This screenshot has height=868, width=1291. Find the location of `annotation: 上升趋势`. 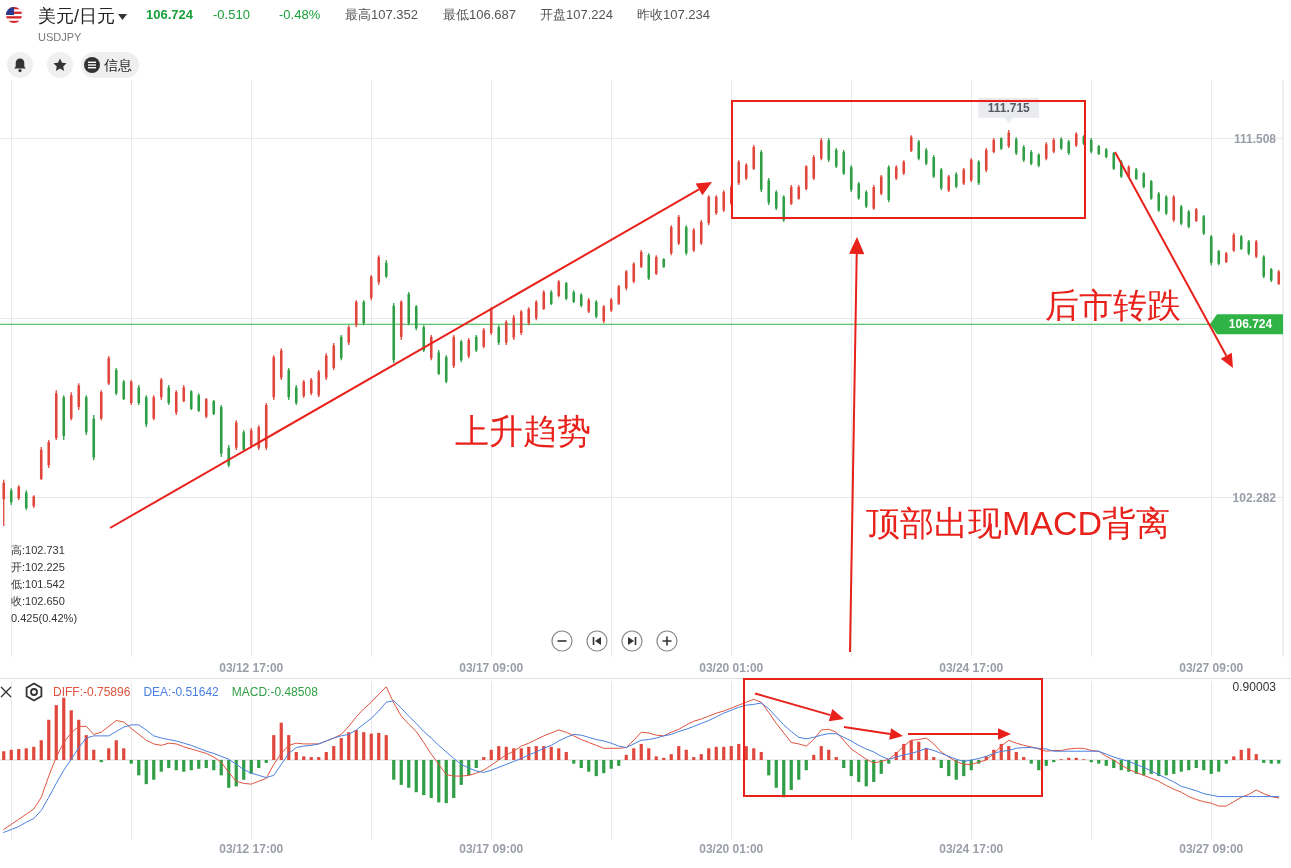

annotation: 上升趋势 is located at coordinates (523, 432).